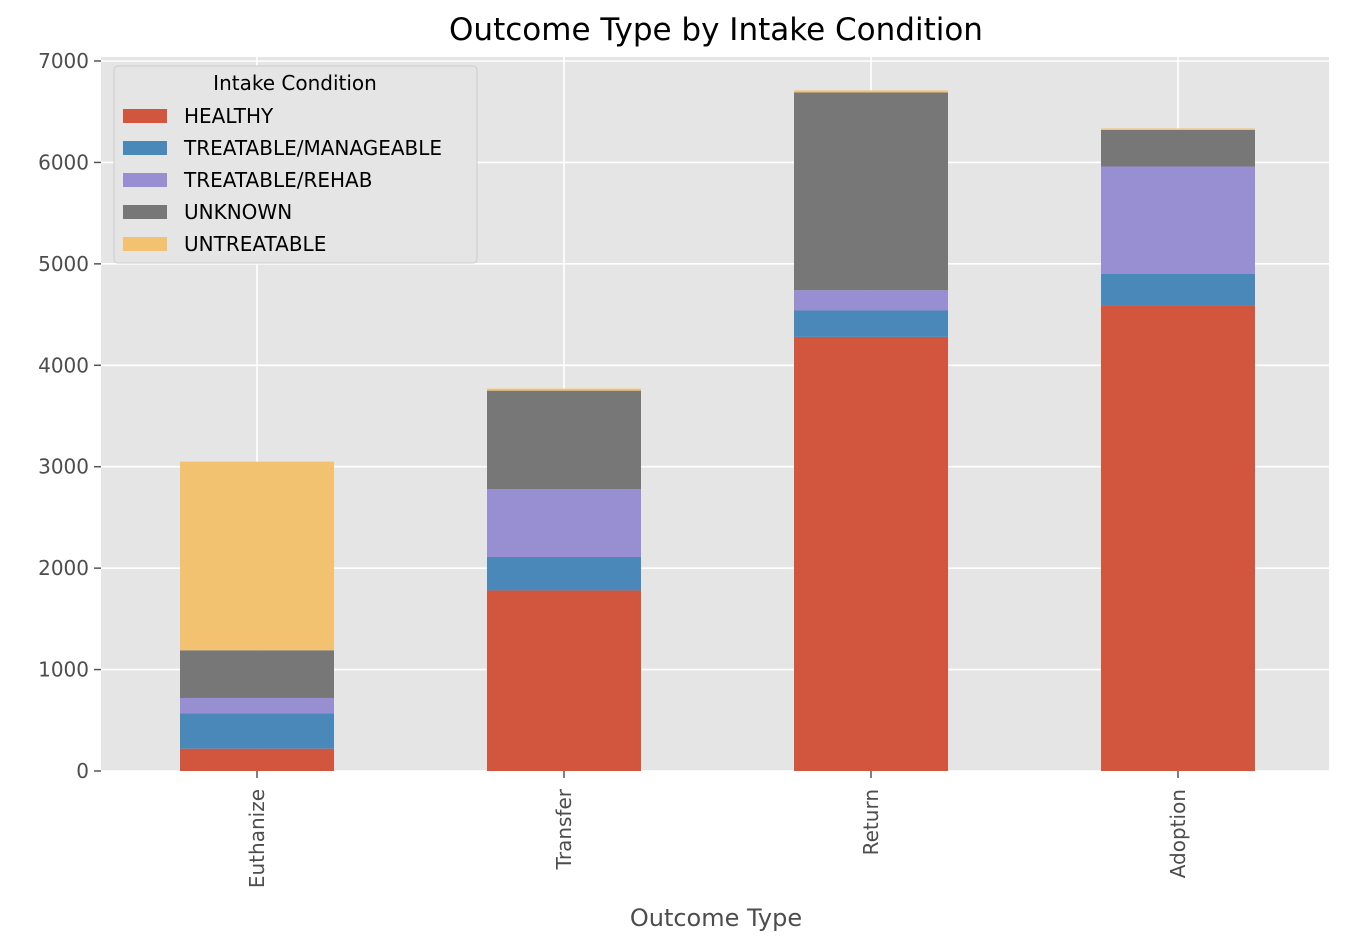 The width and height of the screenshot is (1346, 952). I want to click on bar-transfer-treatable-rehab, so click(564, 523).